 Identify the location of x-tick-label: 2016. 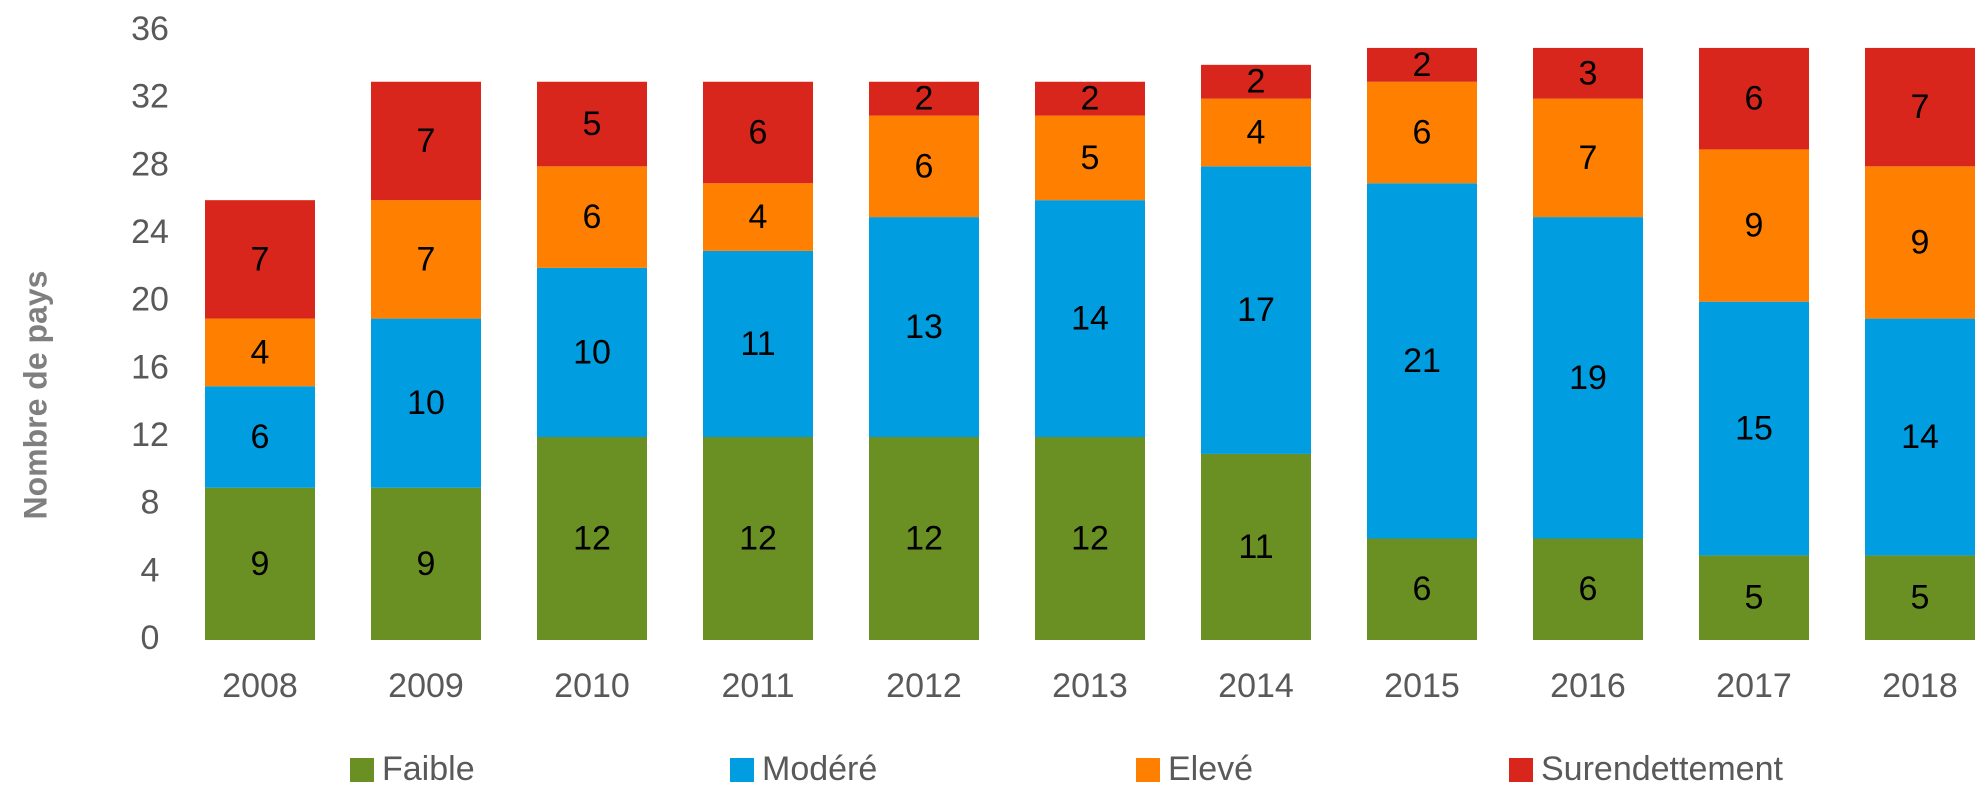
(1588, 686).